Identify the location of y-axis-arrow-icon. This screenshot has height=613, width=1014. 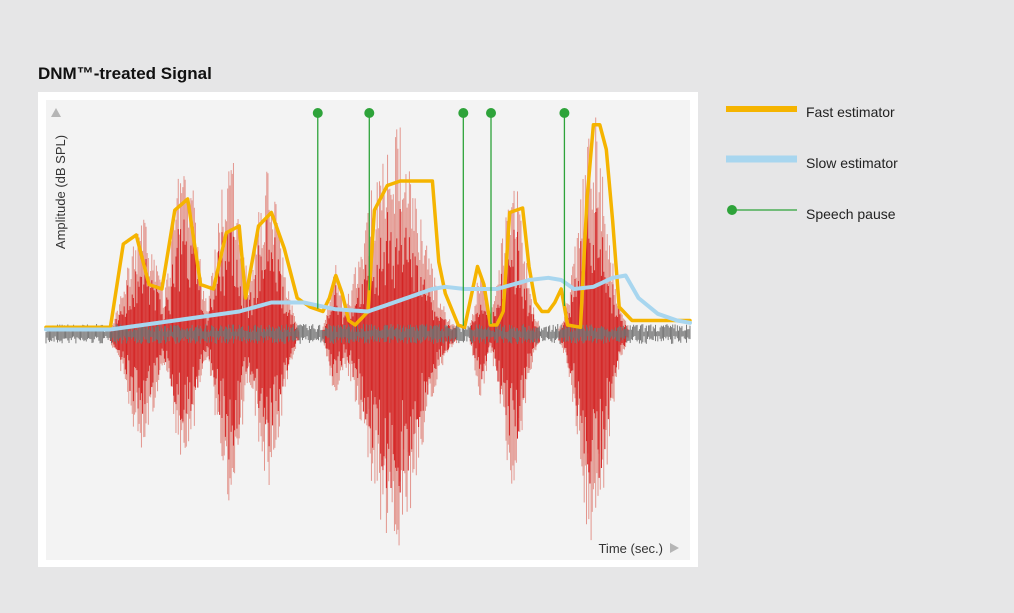
(56, 112).